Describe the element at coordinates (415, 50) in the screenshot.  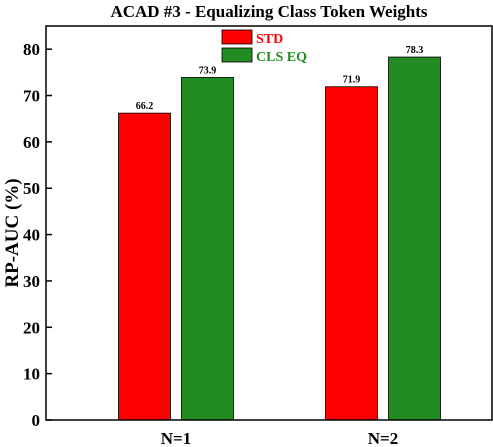
I see `bar-value-label: 78.3` at that location.